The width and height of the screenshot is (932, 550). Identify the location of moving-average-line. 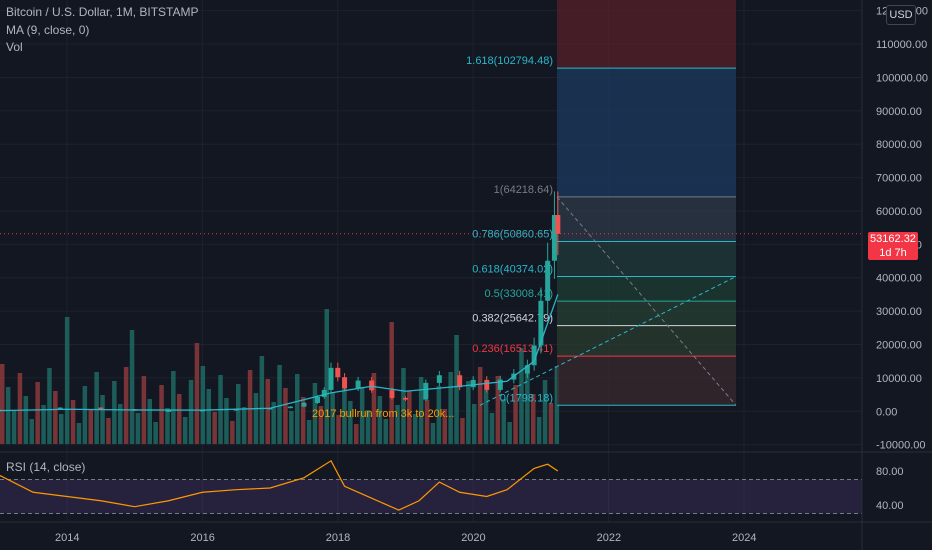
(279, 353).